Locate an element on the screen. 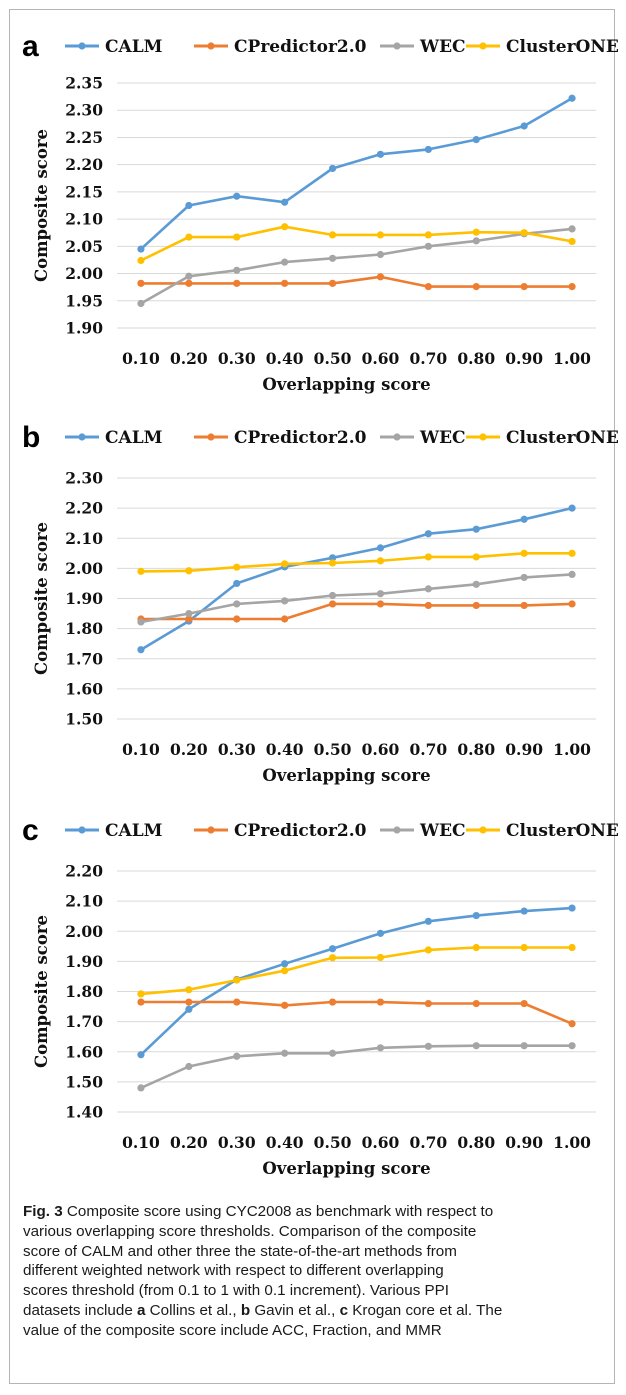 Image resolution: width=626 pixels, height=1395 pixels. y-tick-label: 2.35 is located at coordinates (84, 83).